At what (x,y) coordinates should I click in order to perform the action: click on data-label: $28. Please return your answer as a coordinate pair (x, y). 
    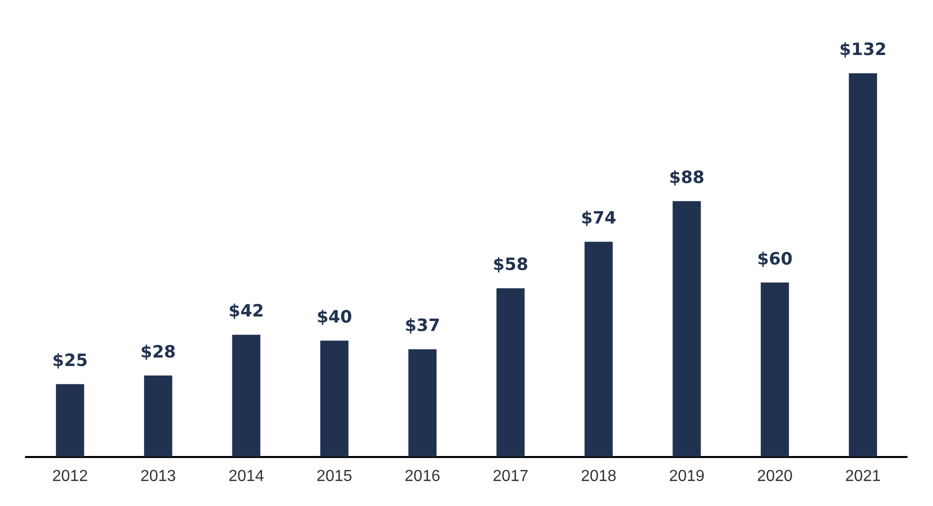
    Looking at the image, I should click on (158, 352).